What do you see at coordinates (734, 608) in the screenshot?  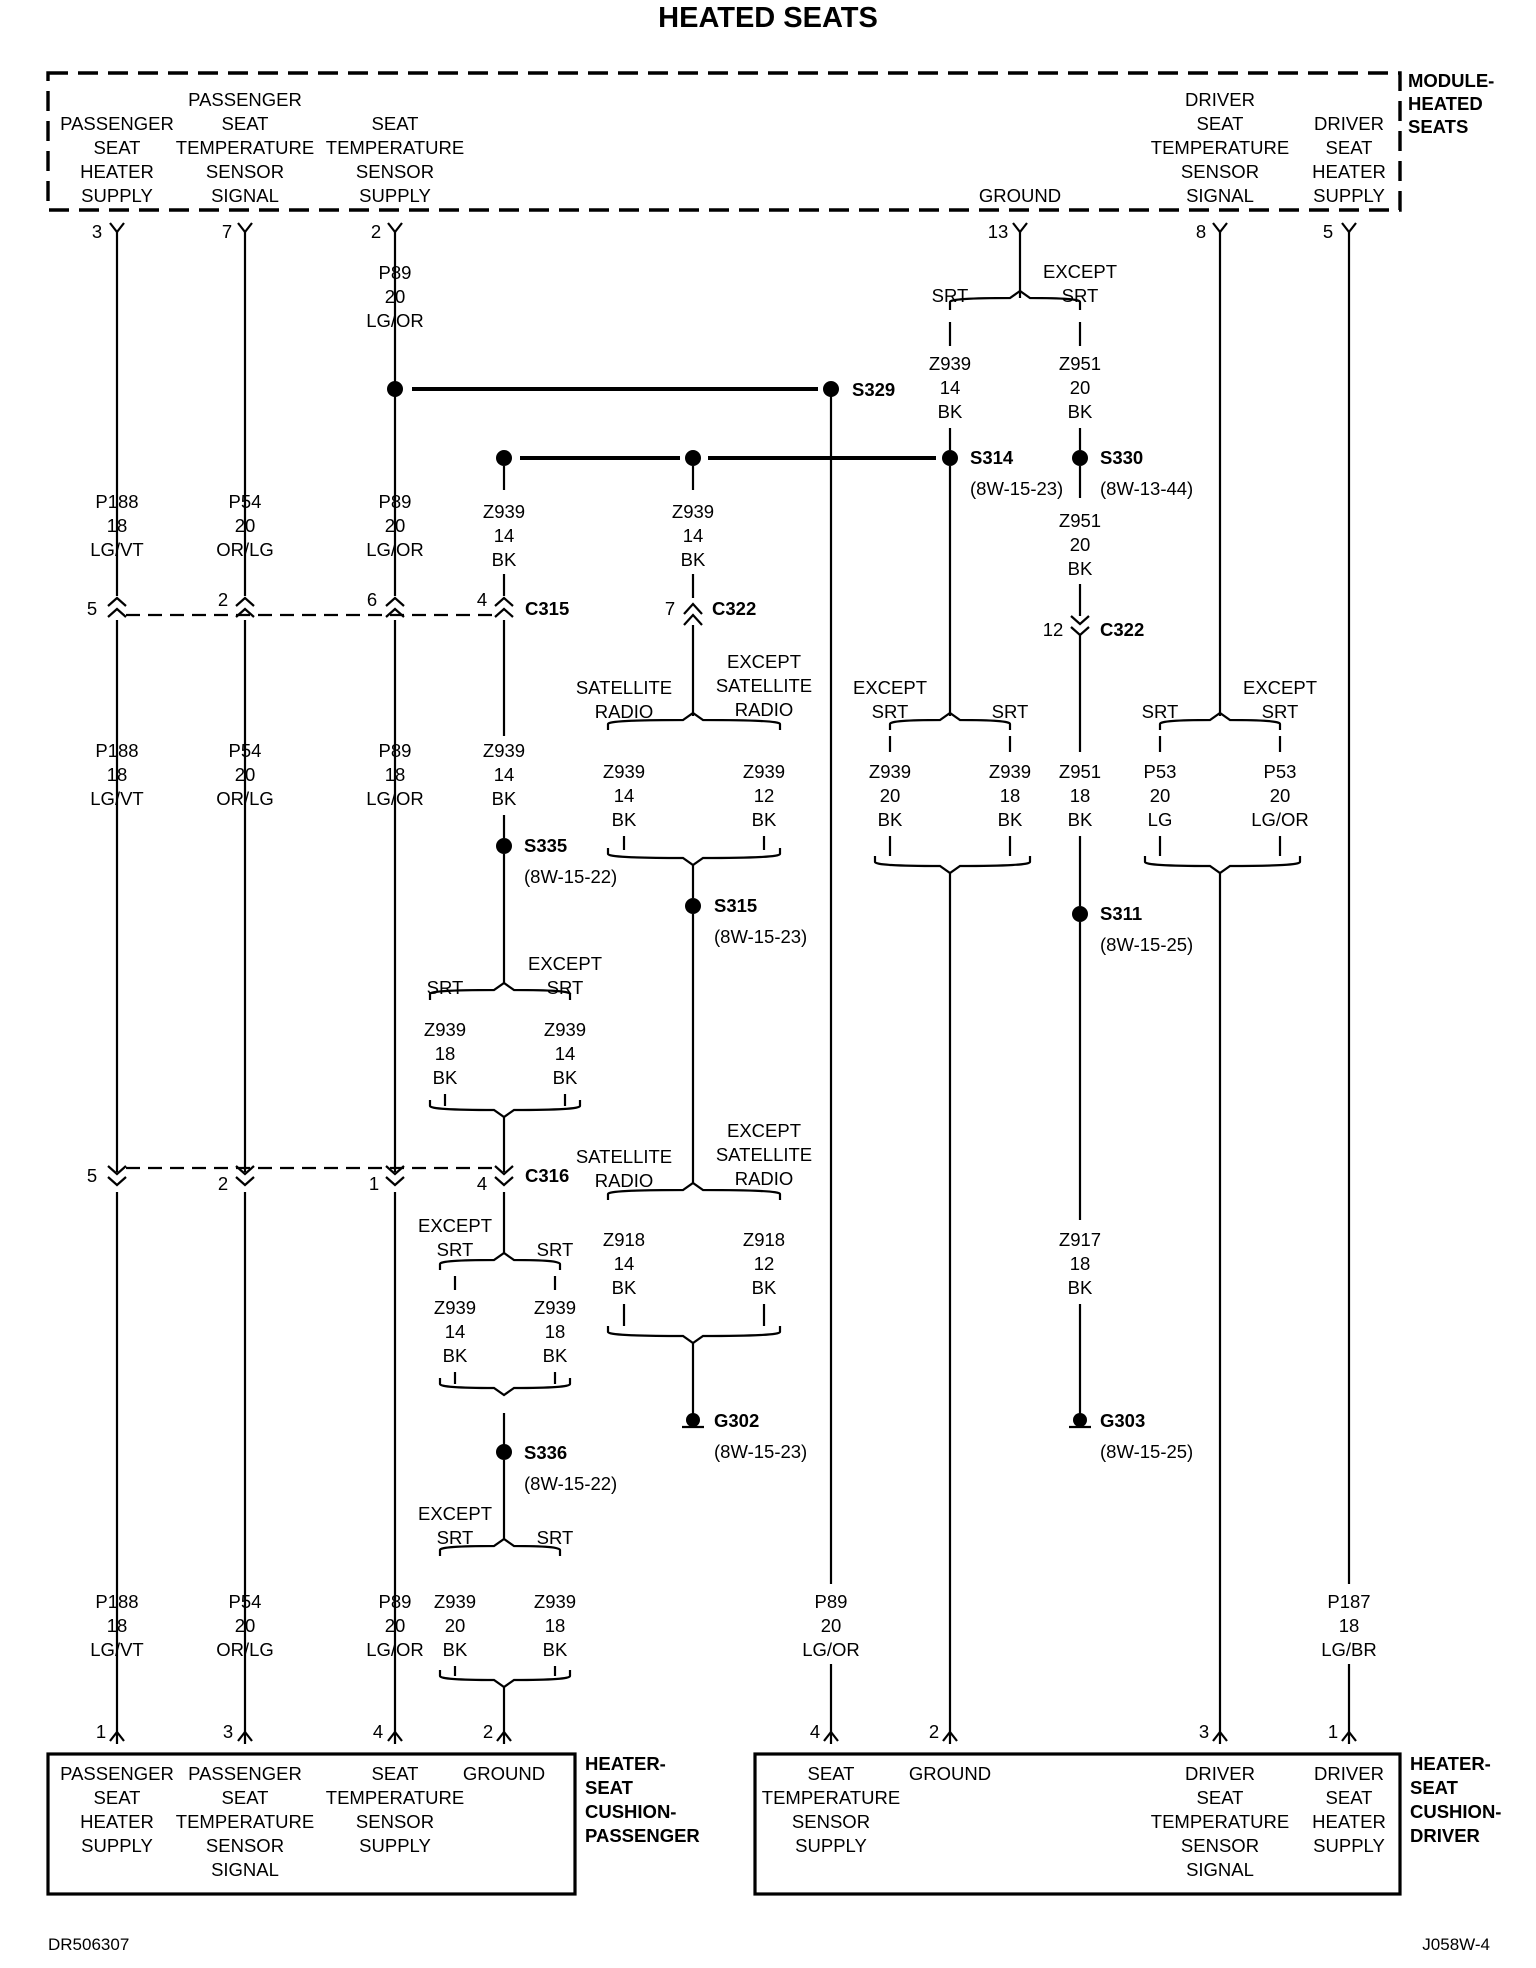 I see `connector-c322-label: C322` at bounding box center [734, 608].